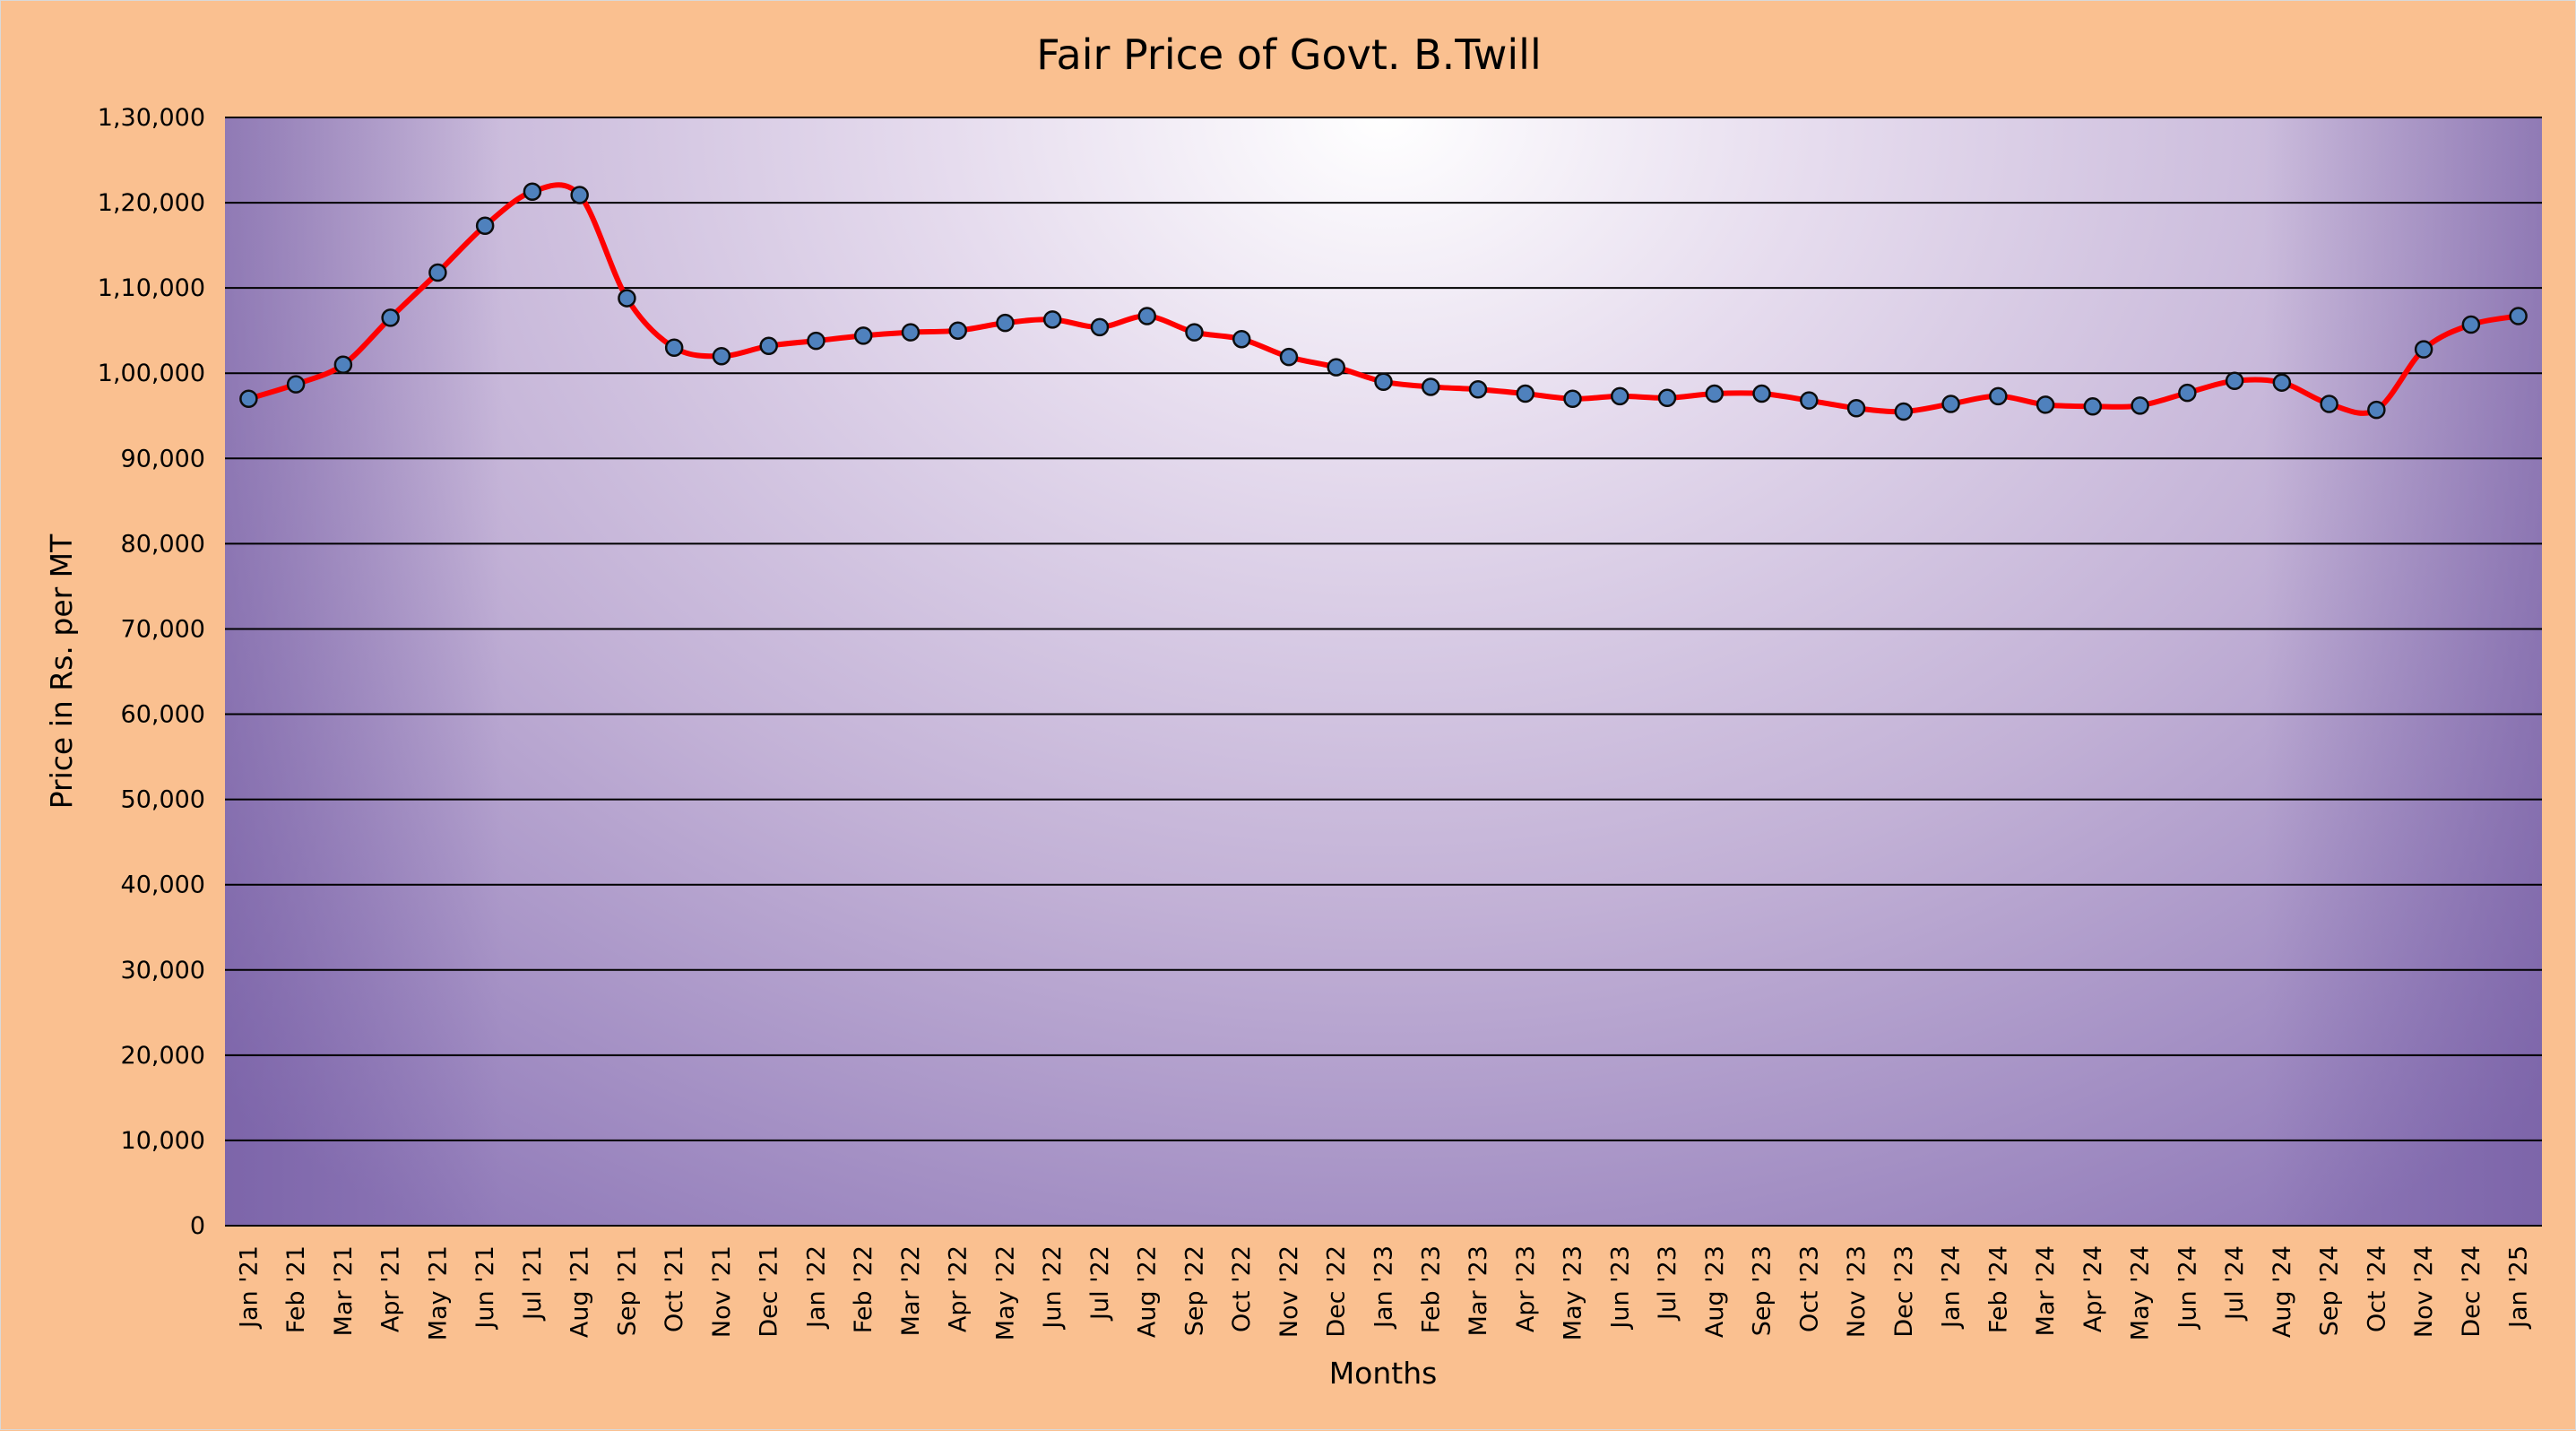 The height and width of the screenshot is (1431, 2576). Describe the element at coordinates (1383, 301) in the screenshot. I see `series-group` at that location.